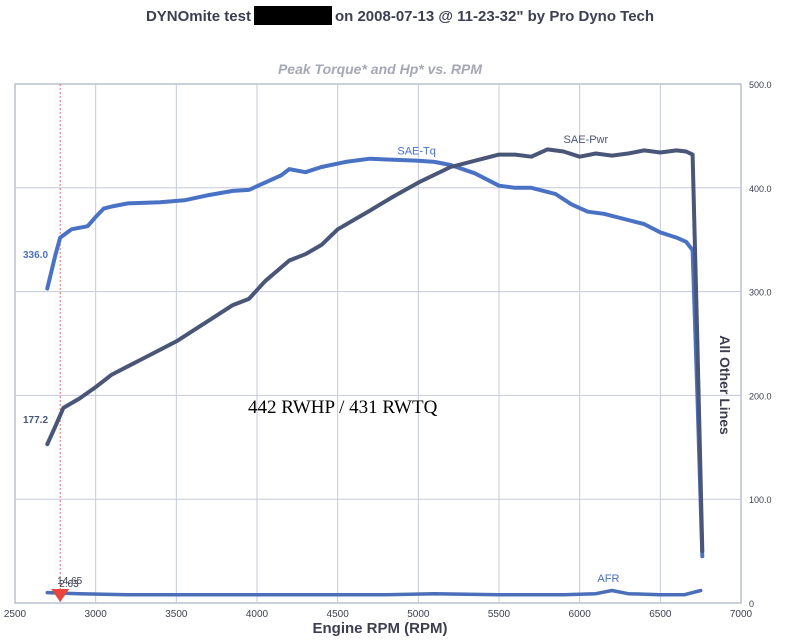 The image size is (800, 640). Describe the element at coordinates (380, 628) in the screenshot. I see `x-axis-label: Engine RPM (RPM)` at that location.